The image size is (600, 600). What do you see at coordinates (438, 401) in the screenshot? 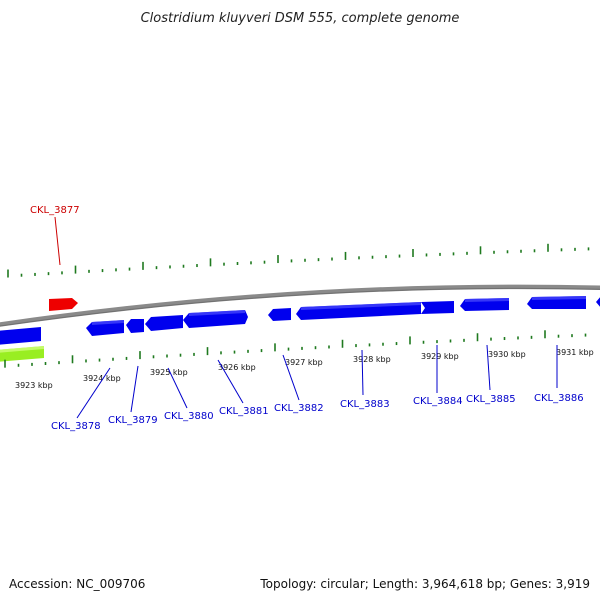
I see `gene-label-ckl-3884: CKL_3884` at bounding box center [438, 401].